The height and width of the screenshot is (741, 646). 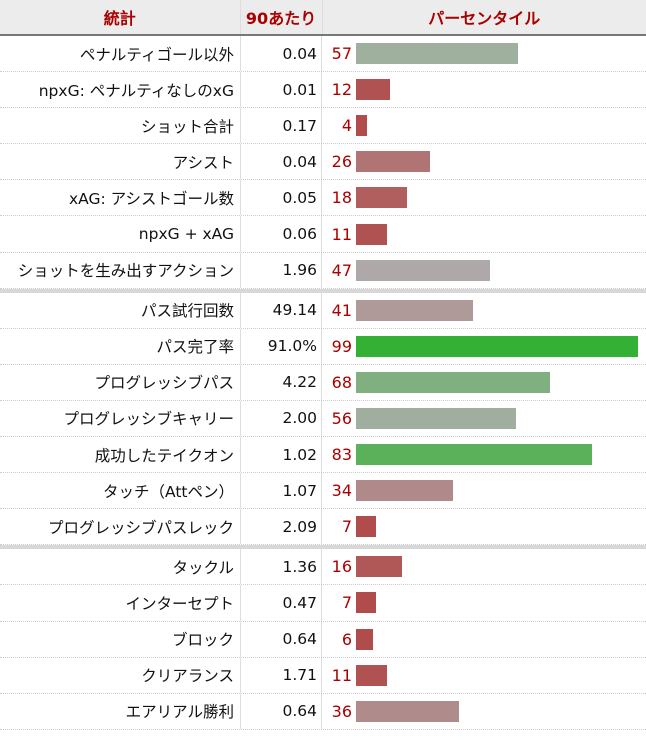 What do you see at coordinates (195, 347) in the screenshot?
I see `stat-name: パス完了率` at bounding box center [195, 347].